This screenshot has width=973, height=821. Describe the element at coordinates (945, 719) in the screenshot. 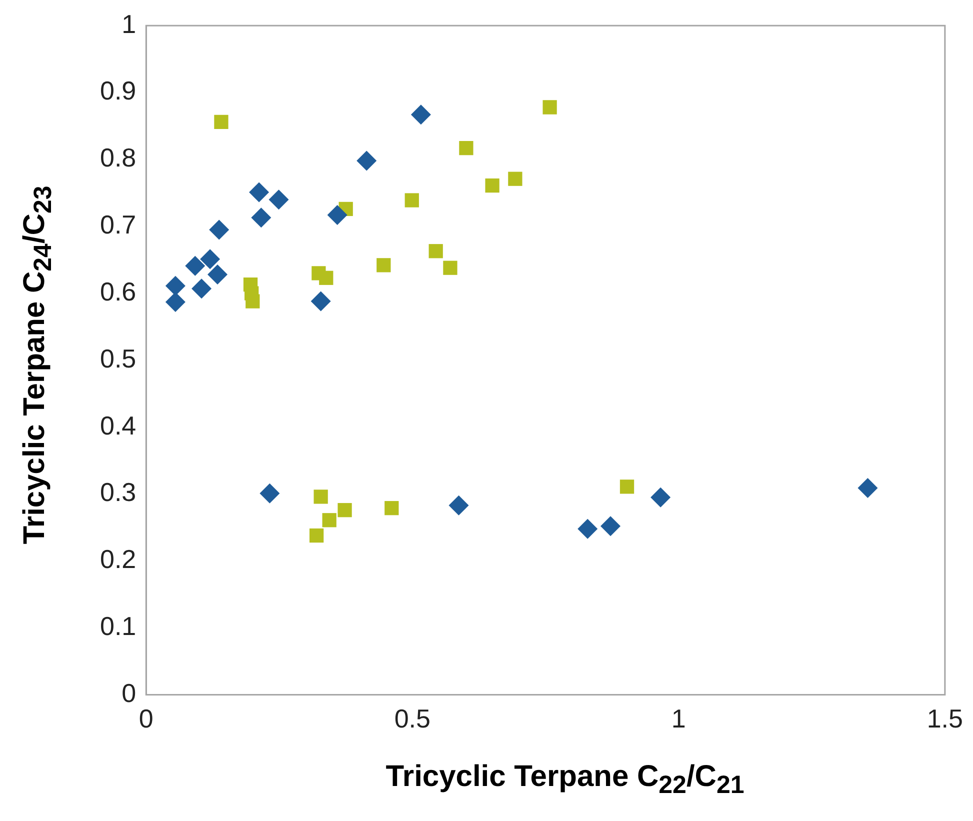

I see `x-tick-label: 1.5` at that location.